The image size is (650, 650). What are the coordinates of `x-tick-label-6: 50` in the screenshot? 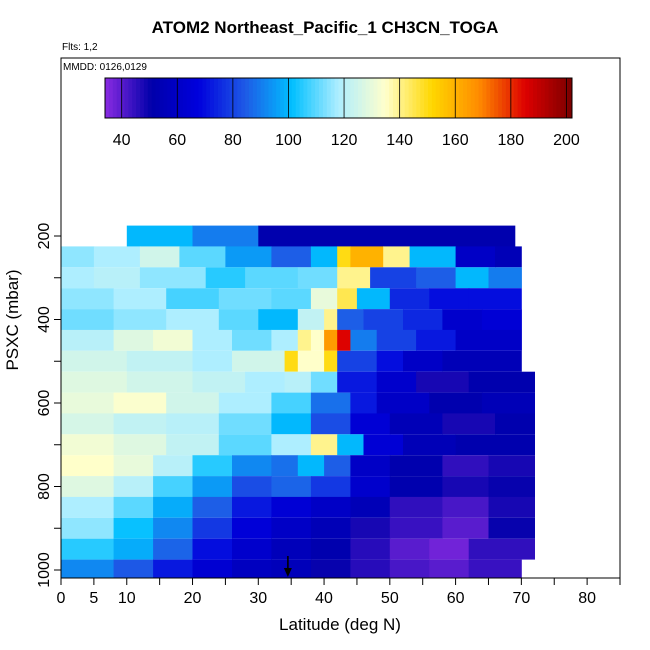 It's located at (390, 598).